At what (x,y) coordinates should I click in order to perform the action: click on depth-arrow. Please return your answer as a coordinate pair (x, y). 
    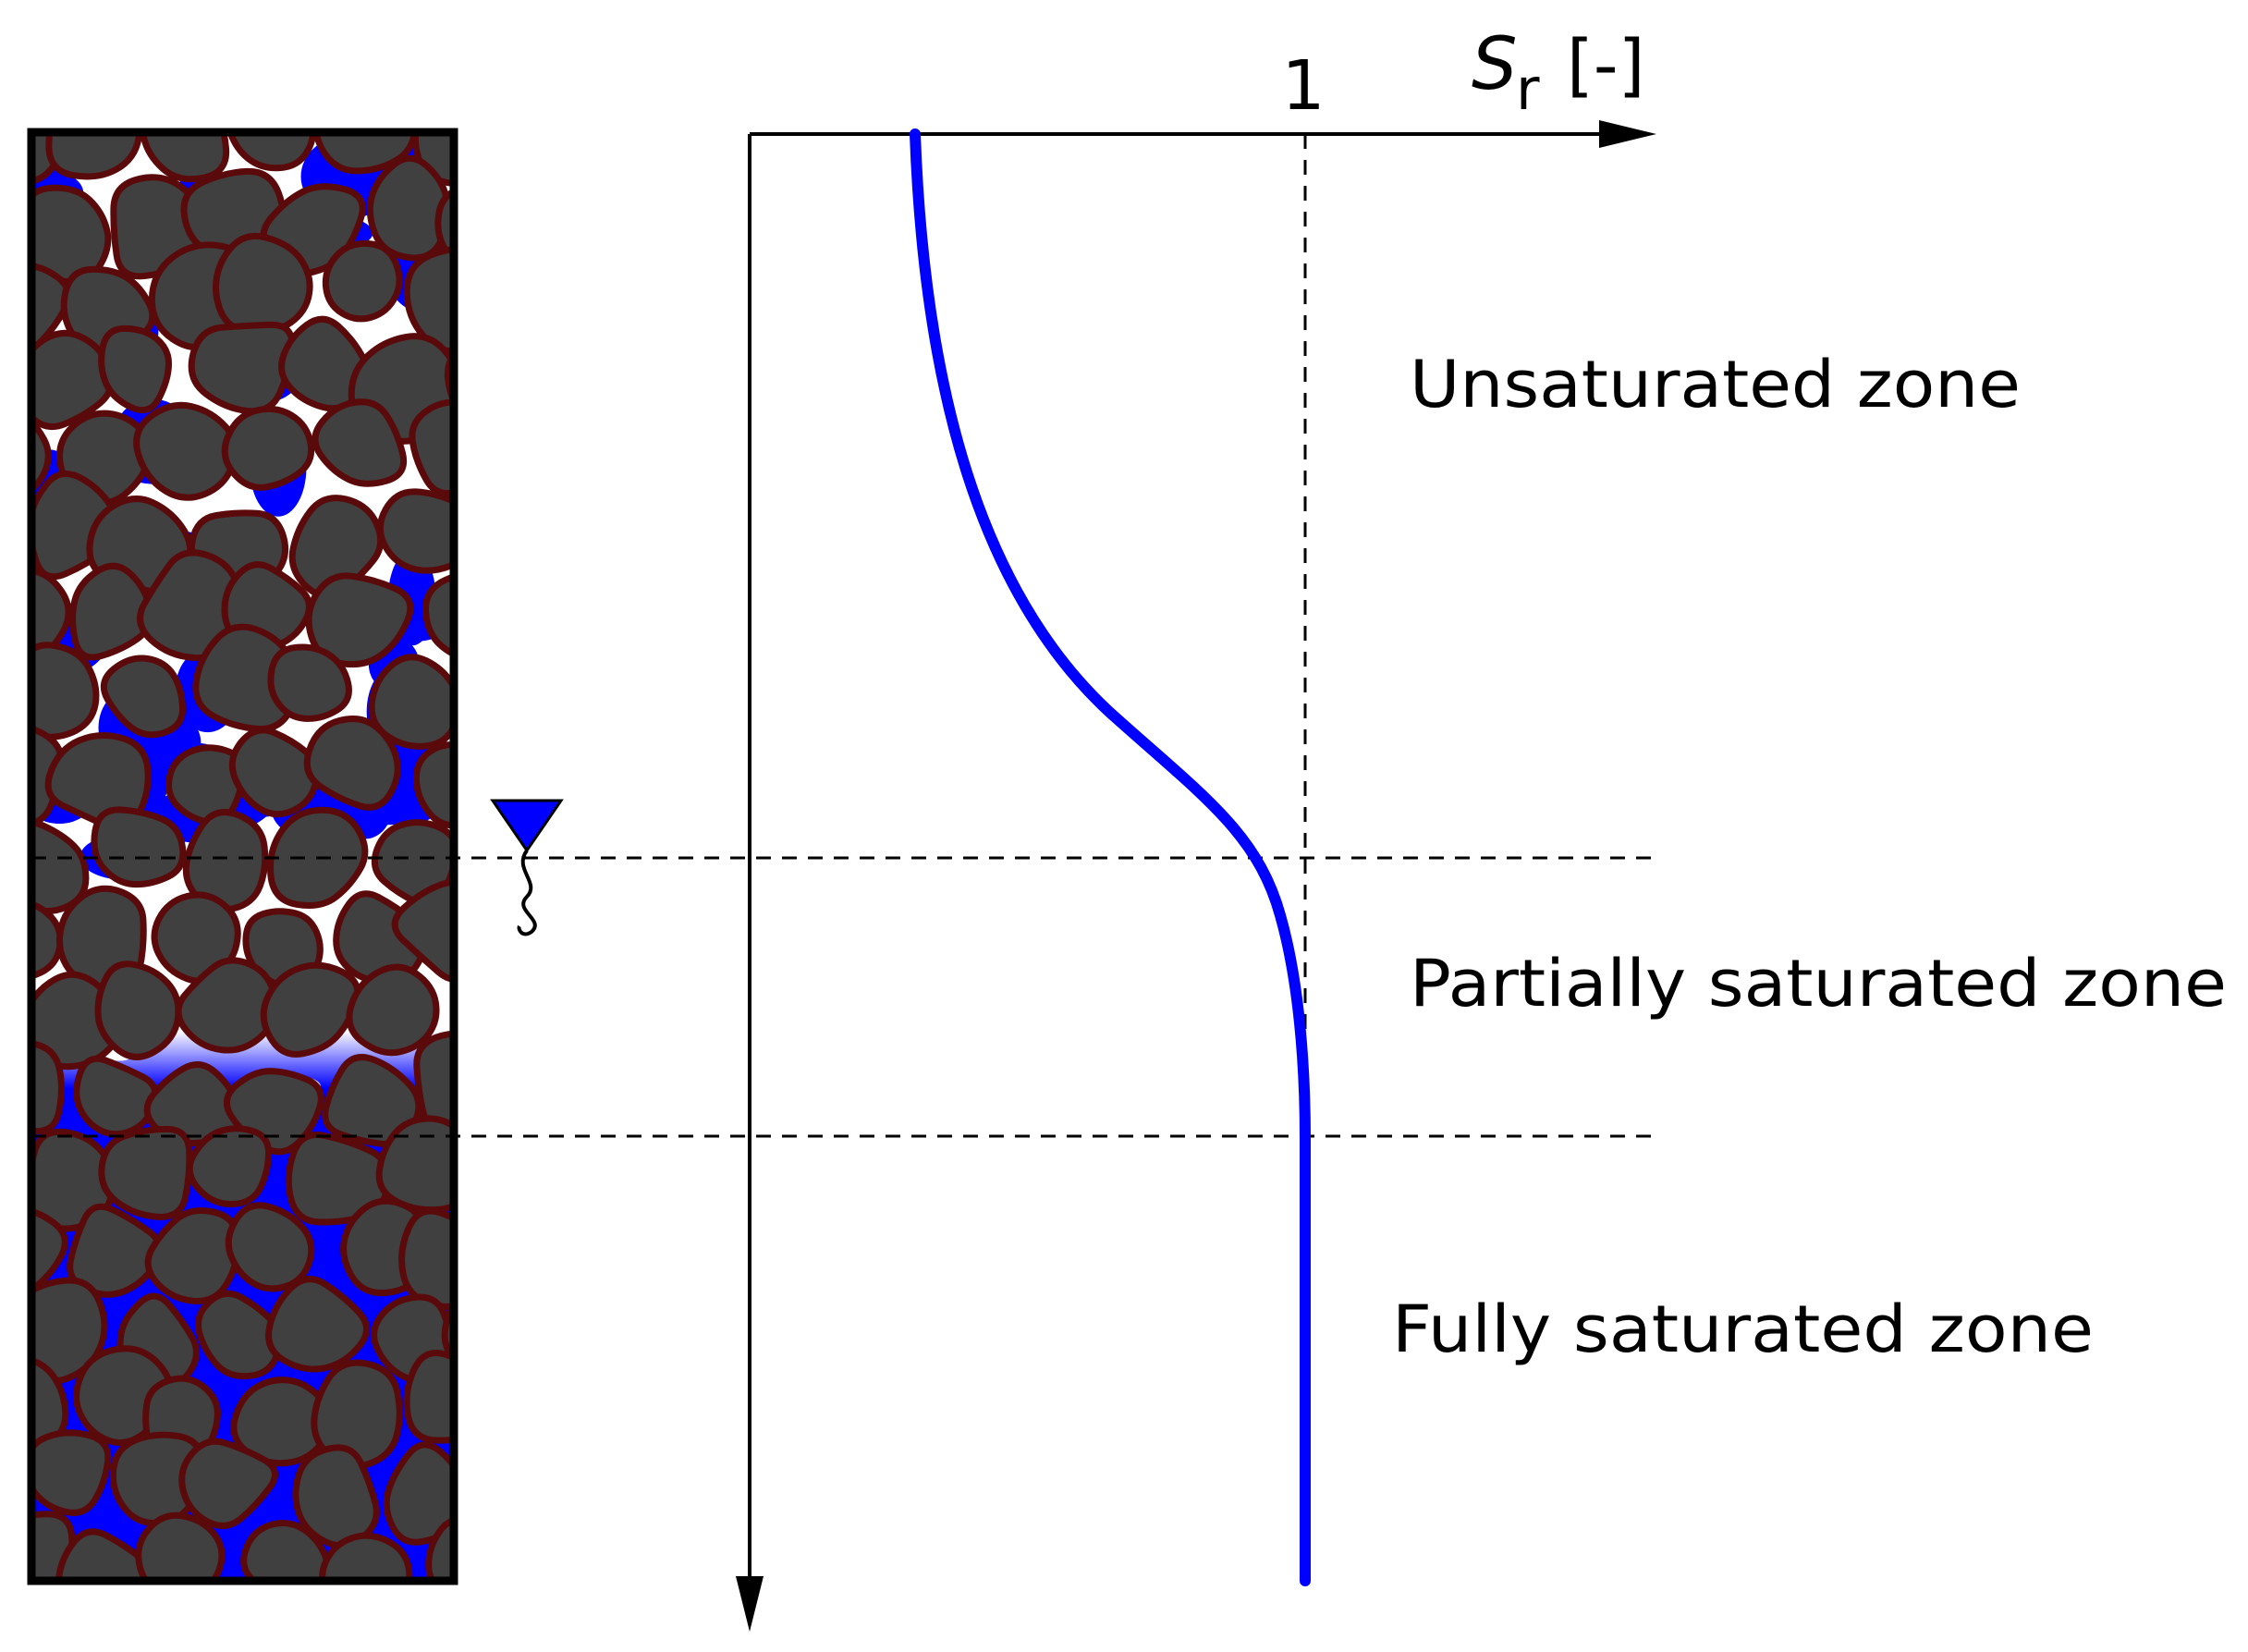
    Looking at the image, I should click on (750, 1604).